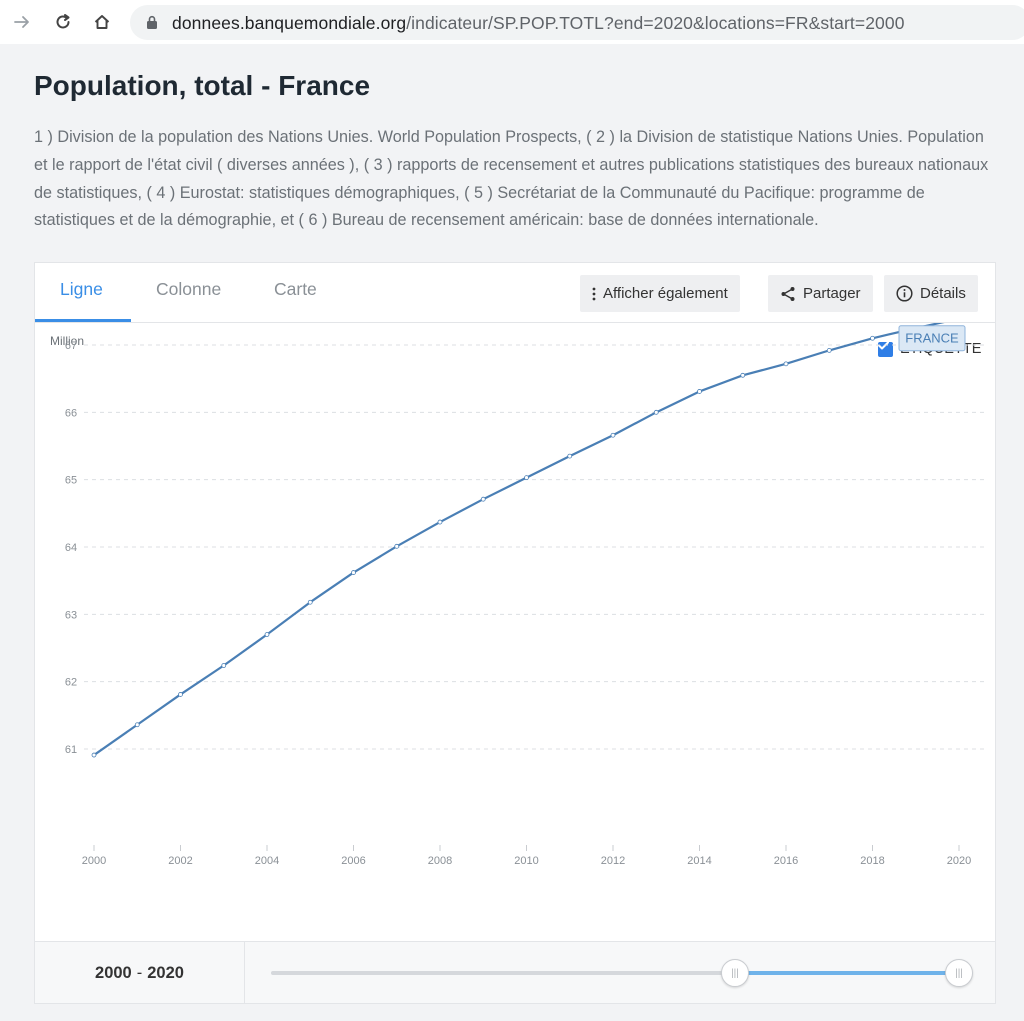 The width and height of the screenshot is (1024, 1021). Describe the element at coordinates (615, 973) in the screenshot. I see `range-slider-track` at that location.